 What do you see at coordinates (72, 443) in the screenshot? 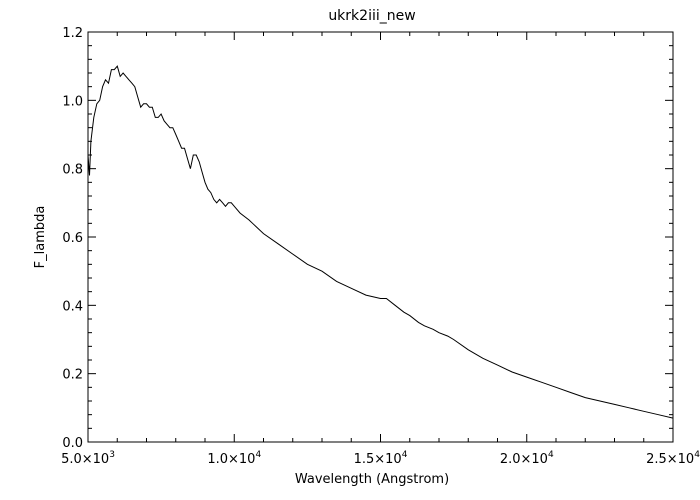
I see `y-tick-label: 0.0` at bounding box center [72, 443].